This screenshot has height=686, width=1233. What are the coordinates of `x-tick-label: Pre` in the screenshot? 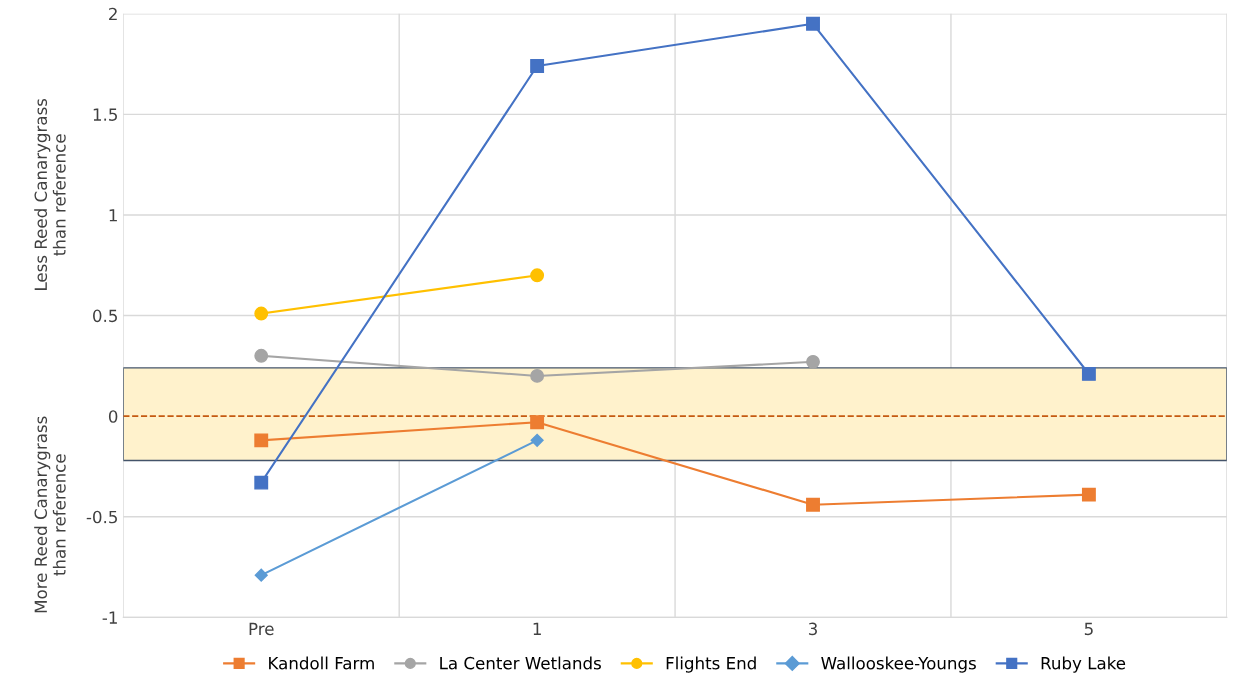 It's located at (261, 629).